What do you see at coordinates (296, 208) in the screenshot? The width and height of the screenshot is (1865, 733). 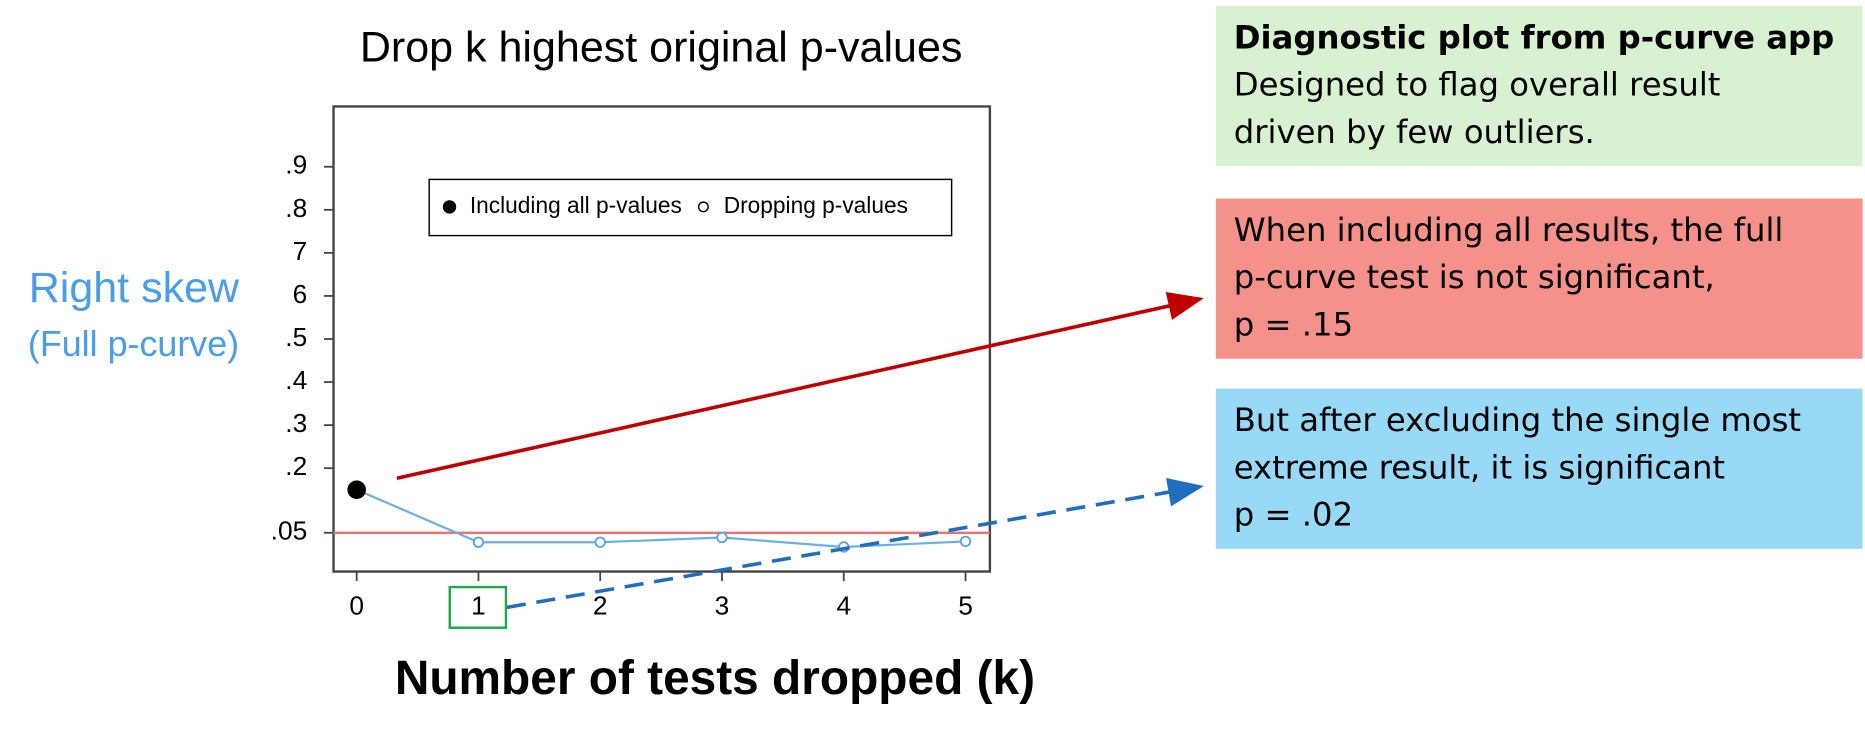 I see `y-tick-label: .8` at bounding box center [296, 208].